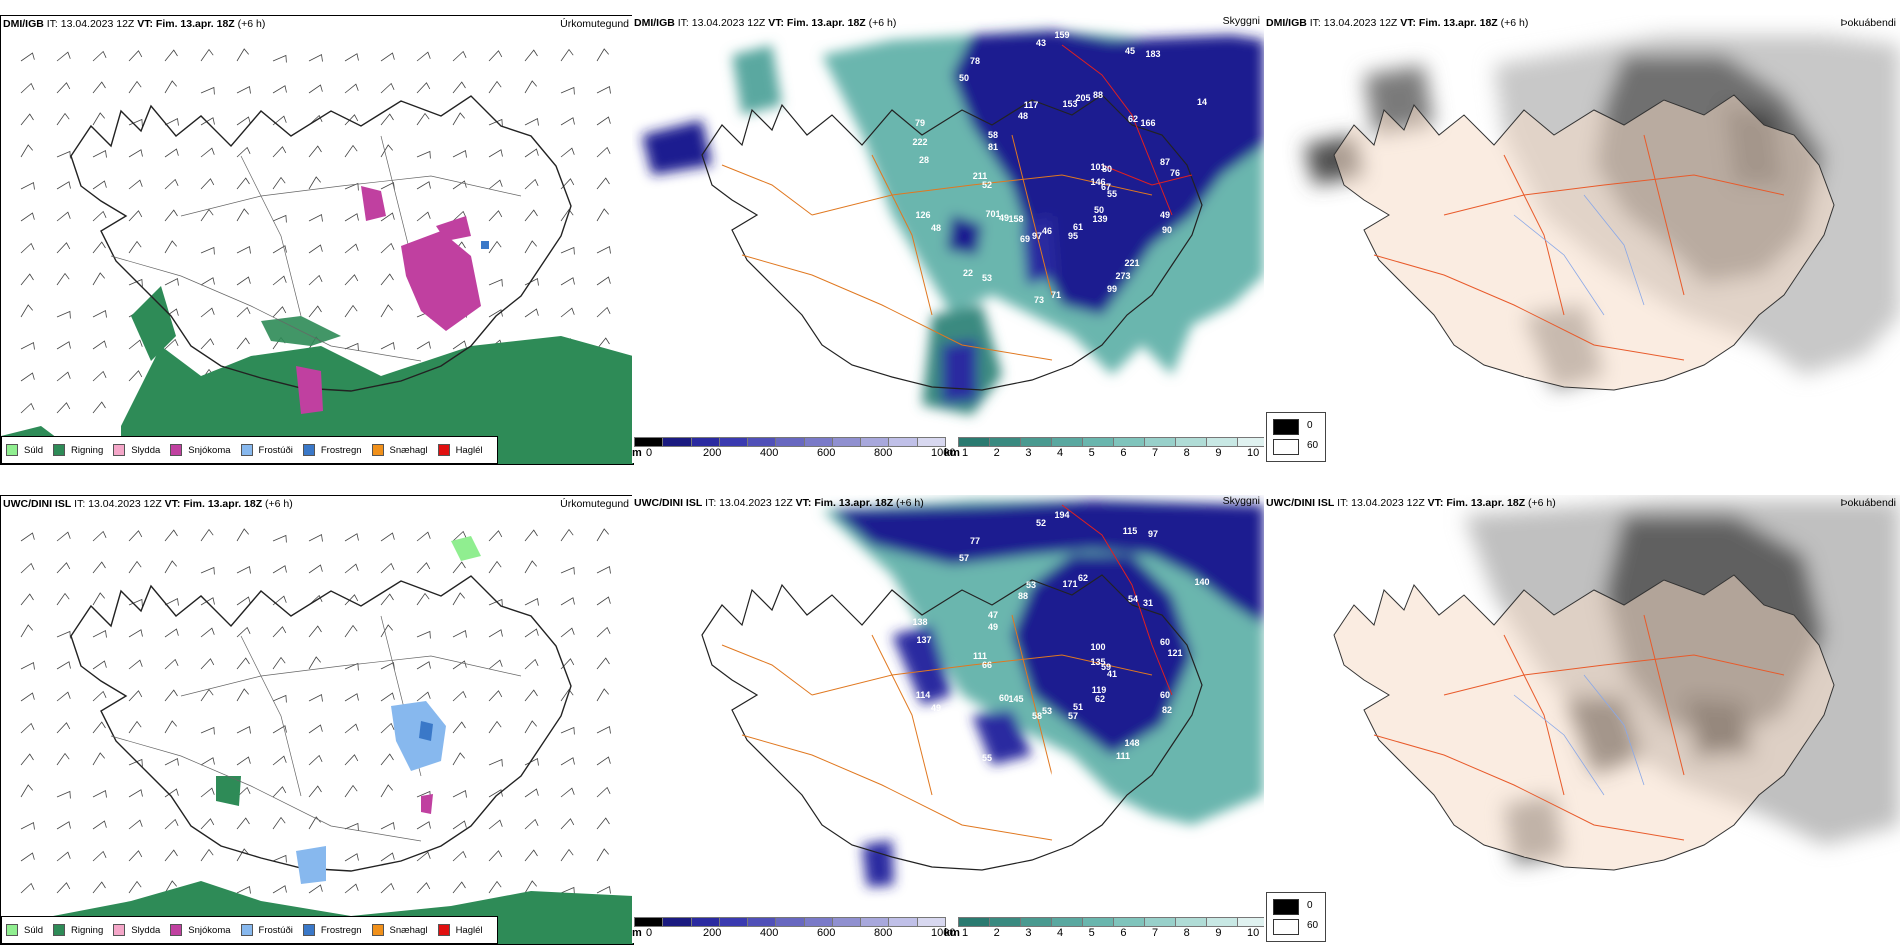 This screenshot has width=1900, height=950. I want to click on scale-tick: 5, so click(1091, 453).